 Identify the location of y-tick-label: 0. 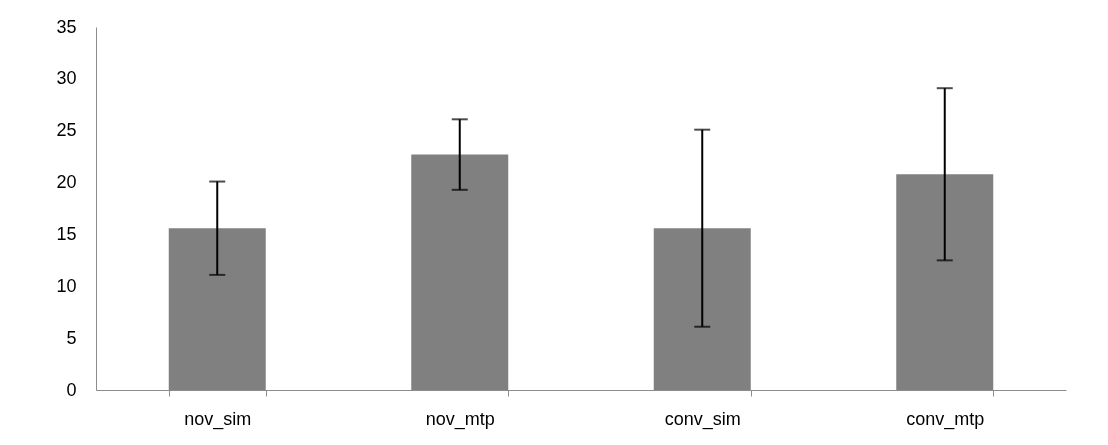
(71, 389).